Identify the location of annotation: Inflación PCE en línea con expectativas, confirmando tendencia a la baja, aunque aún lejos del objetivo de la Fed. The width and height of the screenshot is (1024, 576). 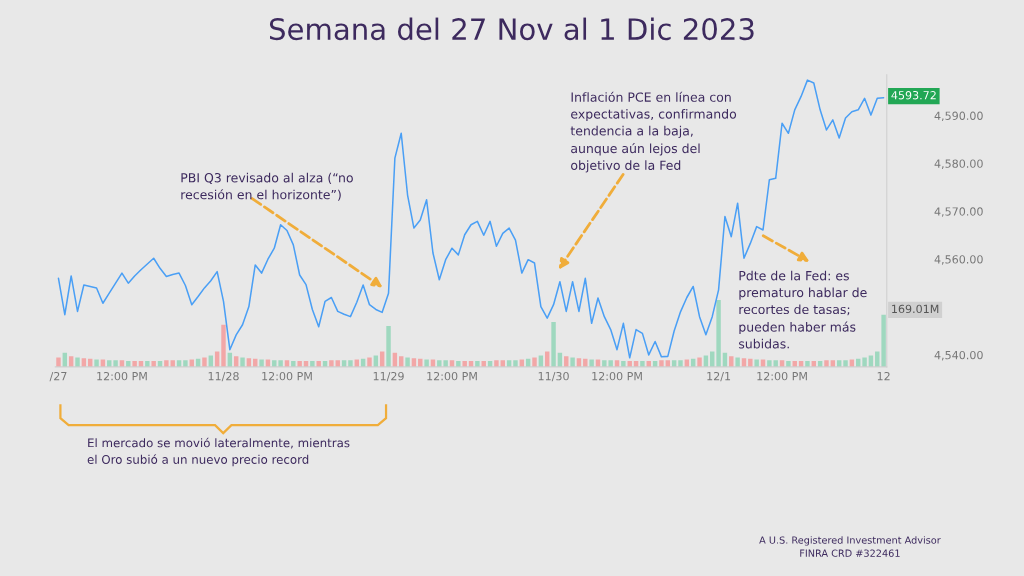
(653, 132).